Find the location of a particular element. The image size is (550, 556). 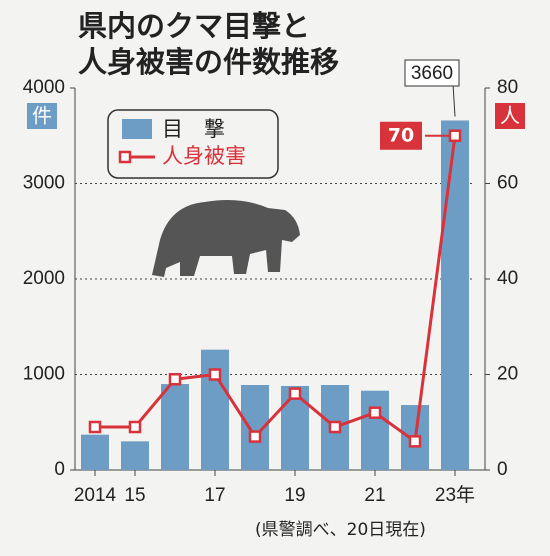

y2-unit: 人 is located at coordinates (510, 116).